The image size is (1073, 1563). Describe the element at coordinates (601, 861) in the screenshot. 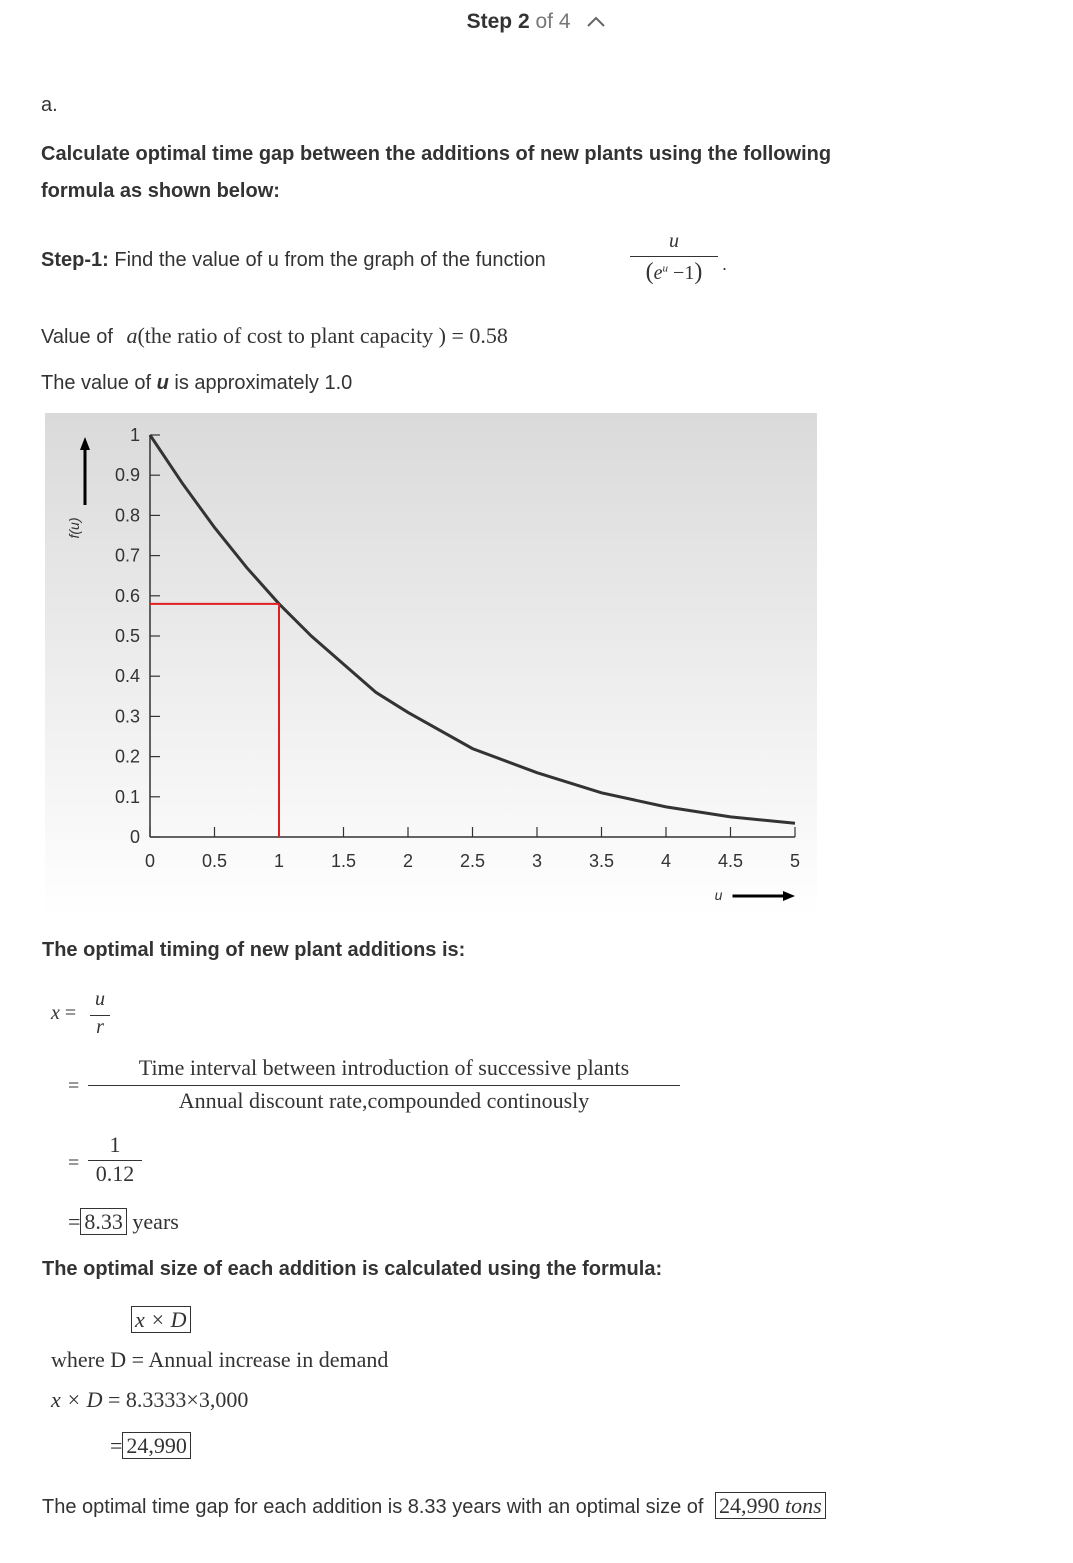

I see `x-tick-label: 3.5` at that location.